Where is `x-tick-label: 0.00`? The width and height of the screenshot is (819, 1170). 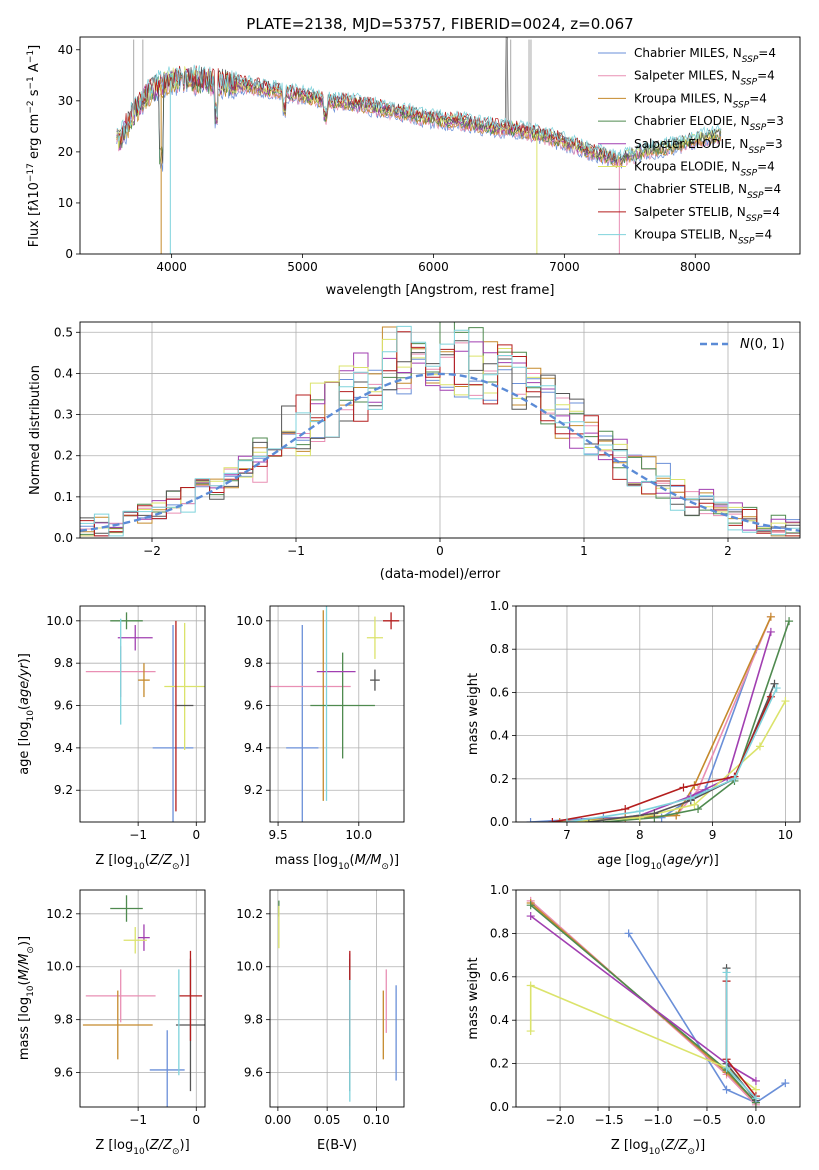 x-tick-label: 0.00 is located at coordinates (278, 1120).